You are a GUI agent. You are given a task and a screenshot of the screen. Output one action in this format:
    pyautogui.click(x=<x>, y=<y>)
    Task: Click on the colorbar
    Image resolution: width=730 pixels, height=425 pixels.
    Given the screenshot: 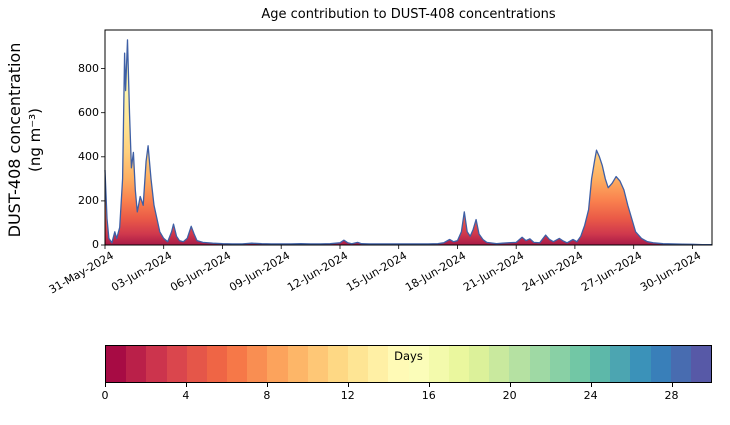 What is the action you would take?
    pyautogui.click(x=408, y=364)
    